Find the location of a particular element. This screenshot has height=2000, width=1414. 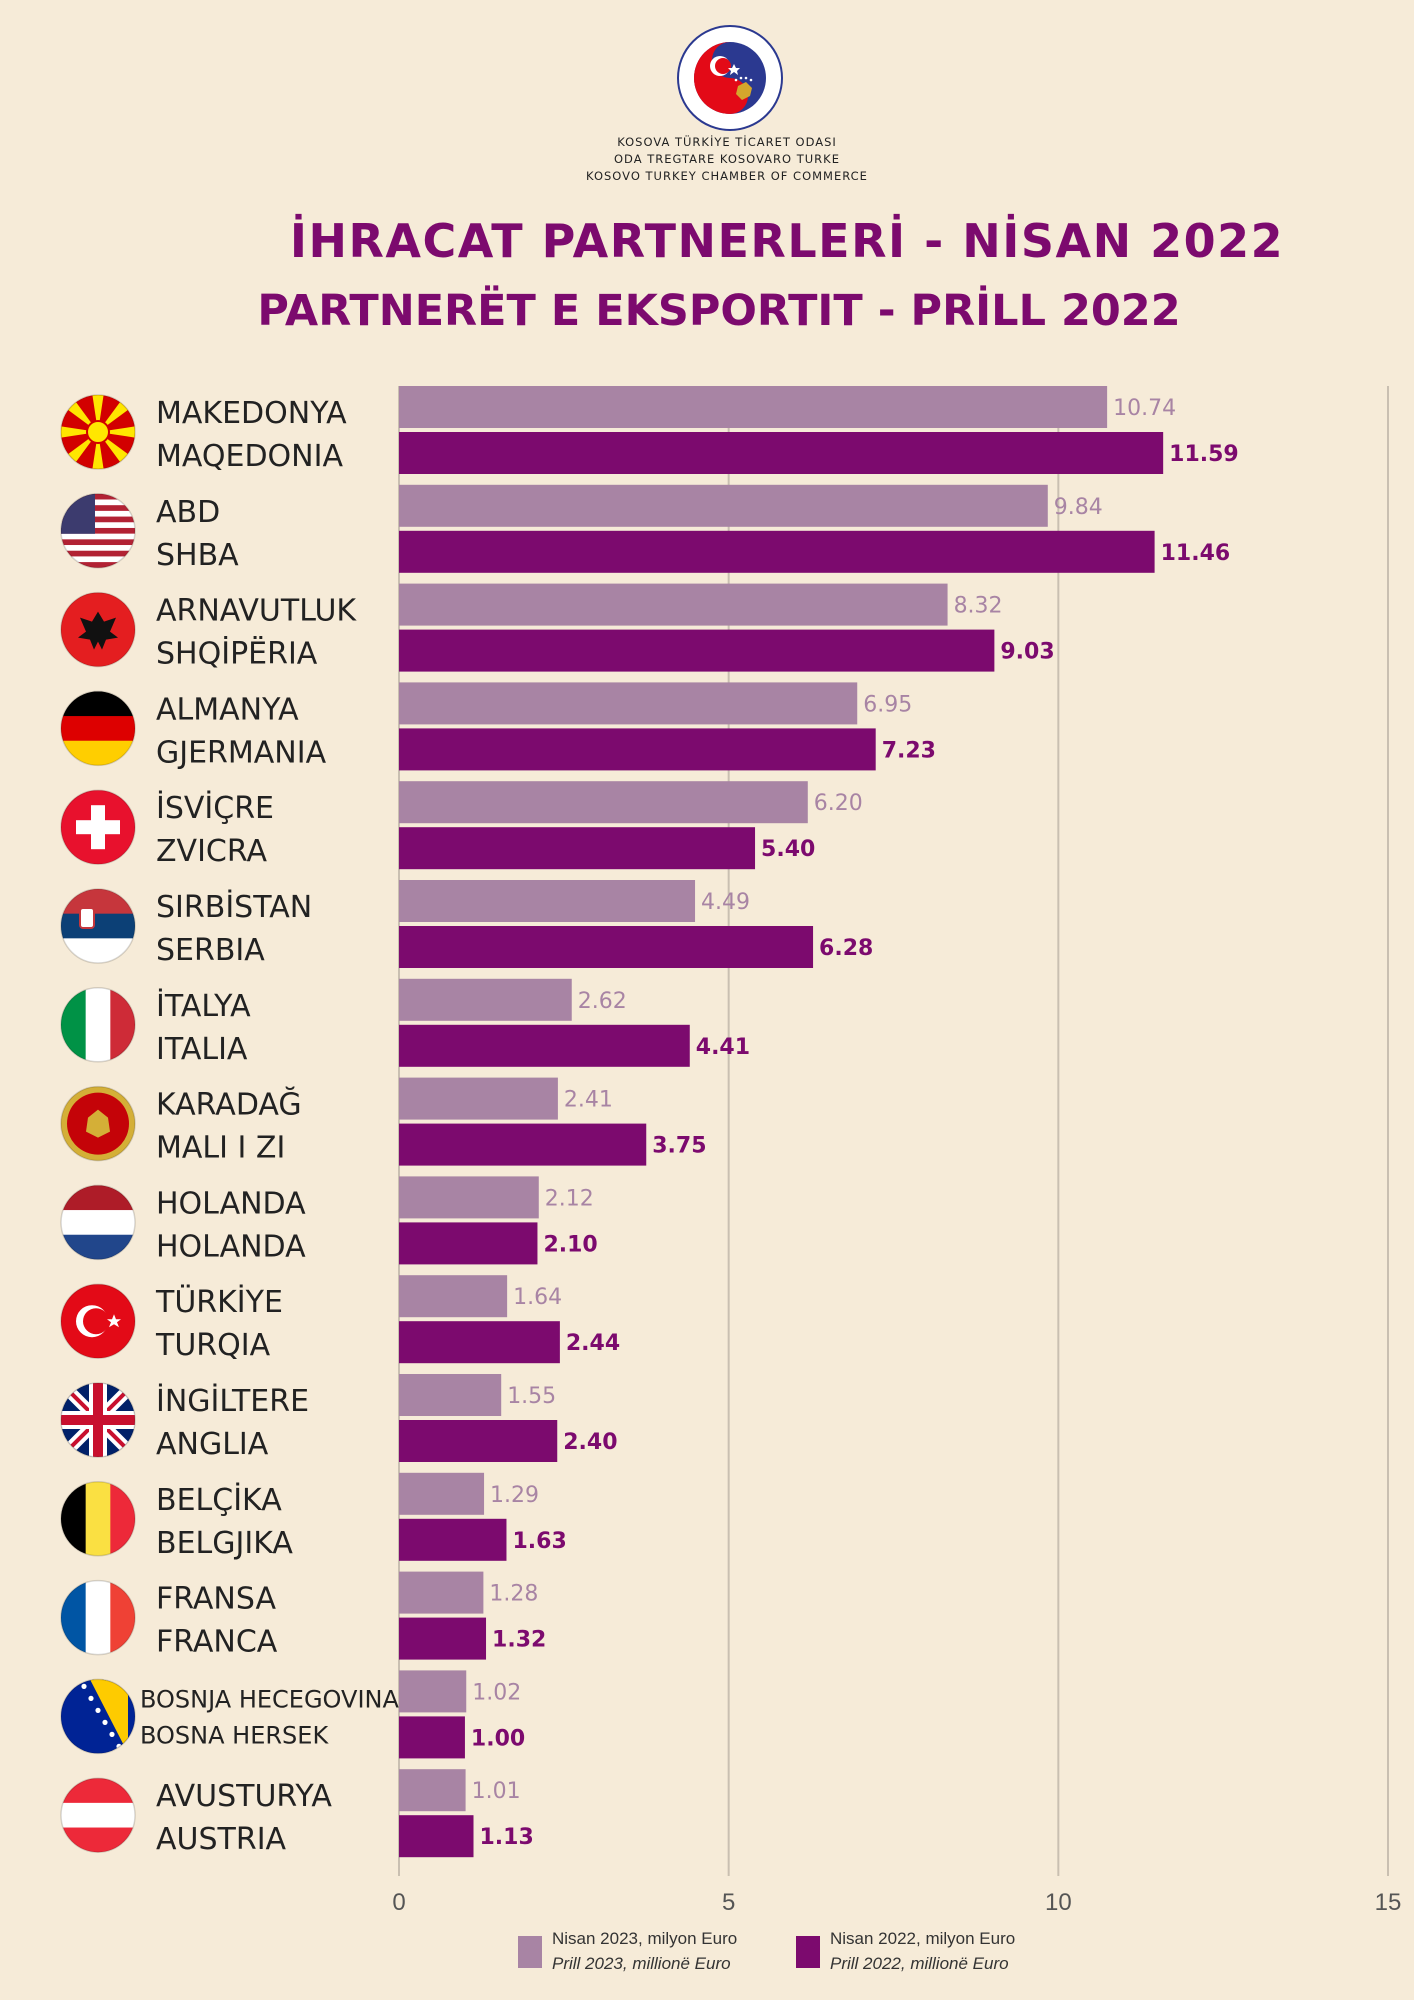

org-line-en: KOSOVO TURKEY CHAMBER OF COMMERCE is located at coordinates (727, 176).